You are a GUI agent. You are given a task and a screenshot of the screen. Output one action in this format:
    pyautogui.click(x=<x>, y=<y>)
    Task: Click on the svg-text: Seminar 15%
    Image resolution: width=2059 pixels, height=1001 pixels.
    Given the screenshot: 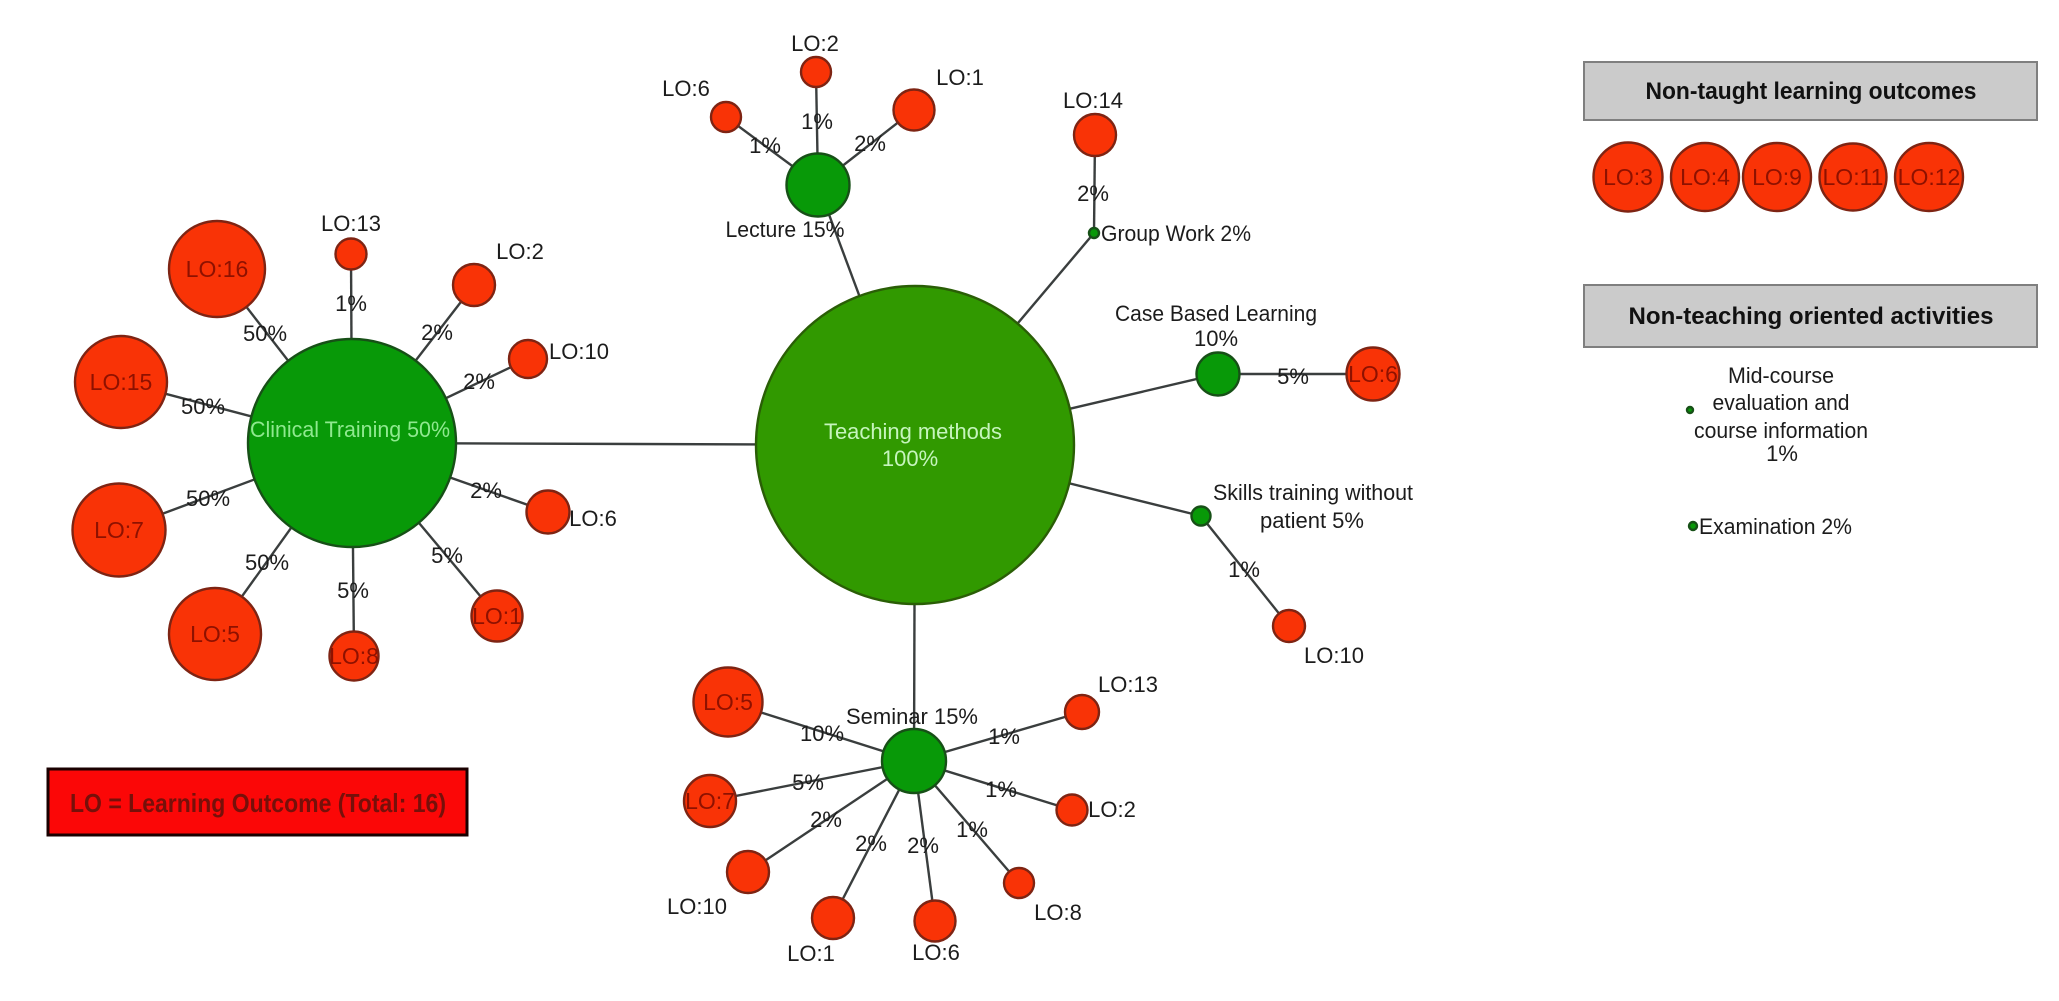 What is the action you would take?
    pyautogui.click(x=912, y=716)
    